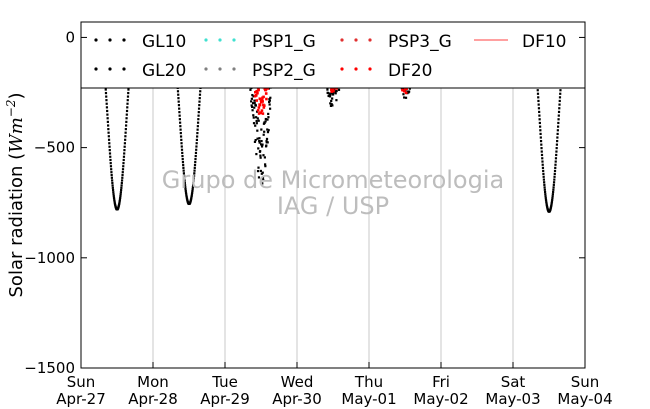  Describe the element at coordinates (441, 382) in the screenshot. I see `x-tick-label-weekday: Fri` at that location.